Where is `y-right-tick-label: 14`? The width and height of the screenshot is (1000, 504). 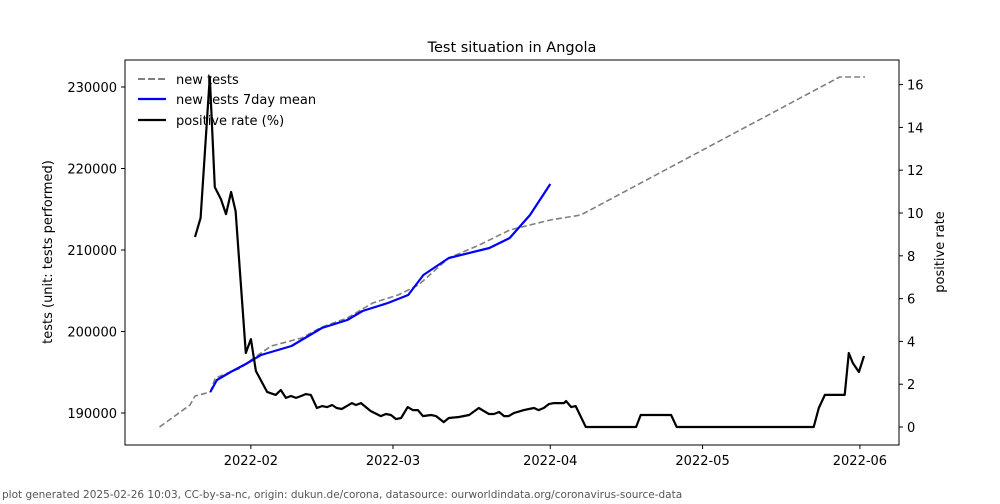
y-right-tick-label: 14 is located at coordinates (915, 128).